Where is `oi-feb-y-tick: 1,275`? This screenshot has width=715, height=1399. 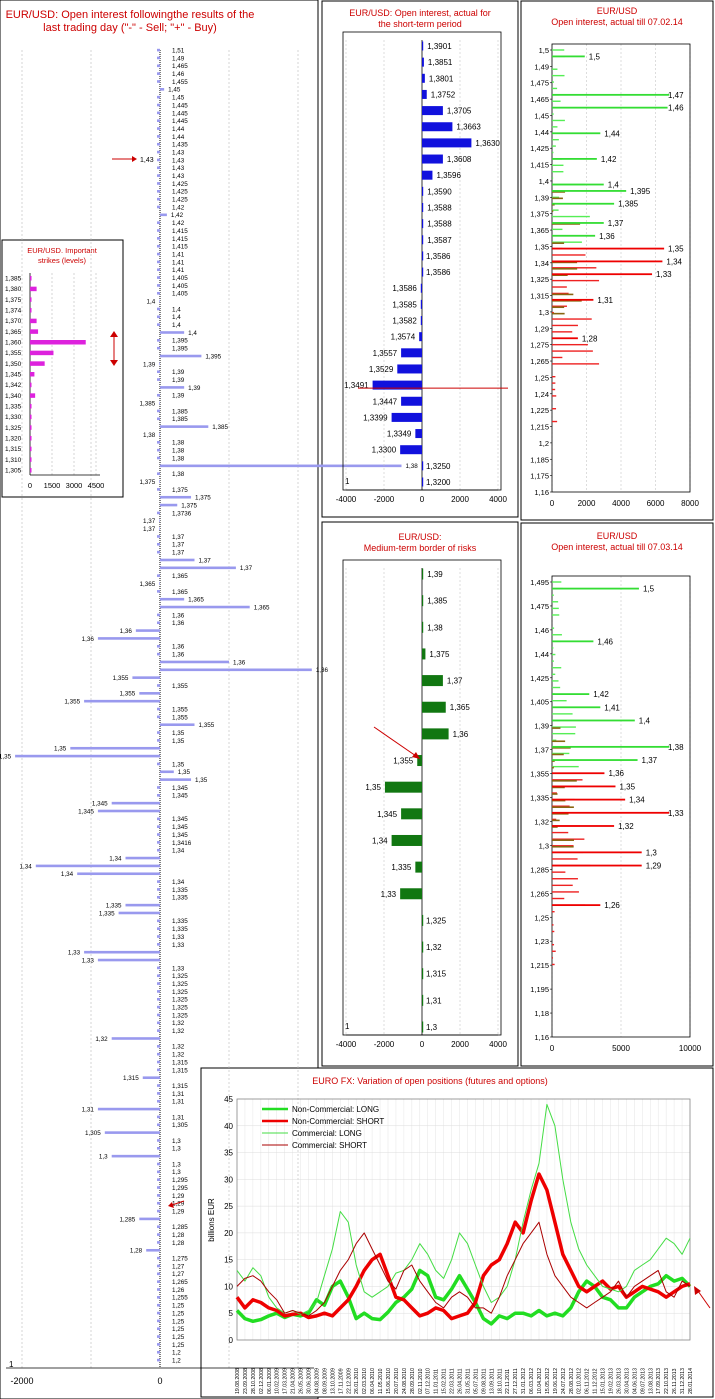 oi-feb-y-tick: 1,275 is located at coordinates (539, 345).